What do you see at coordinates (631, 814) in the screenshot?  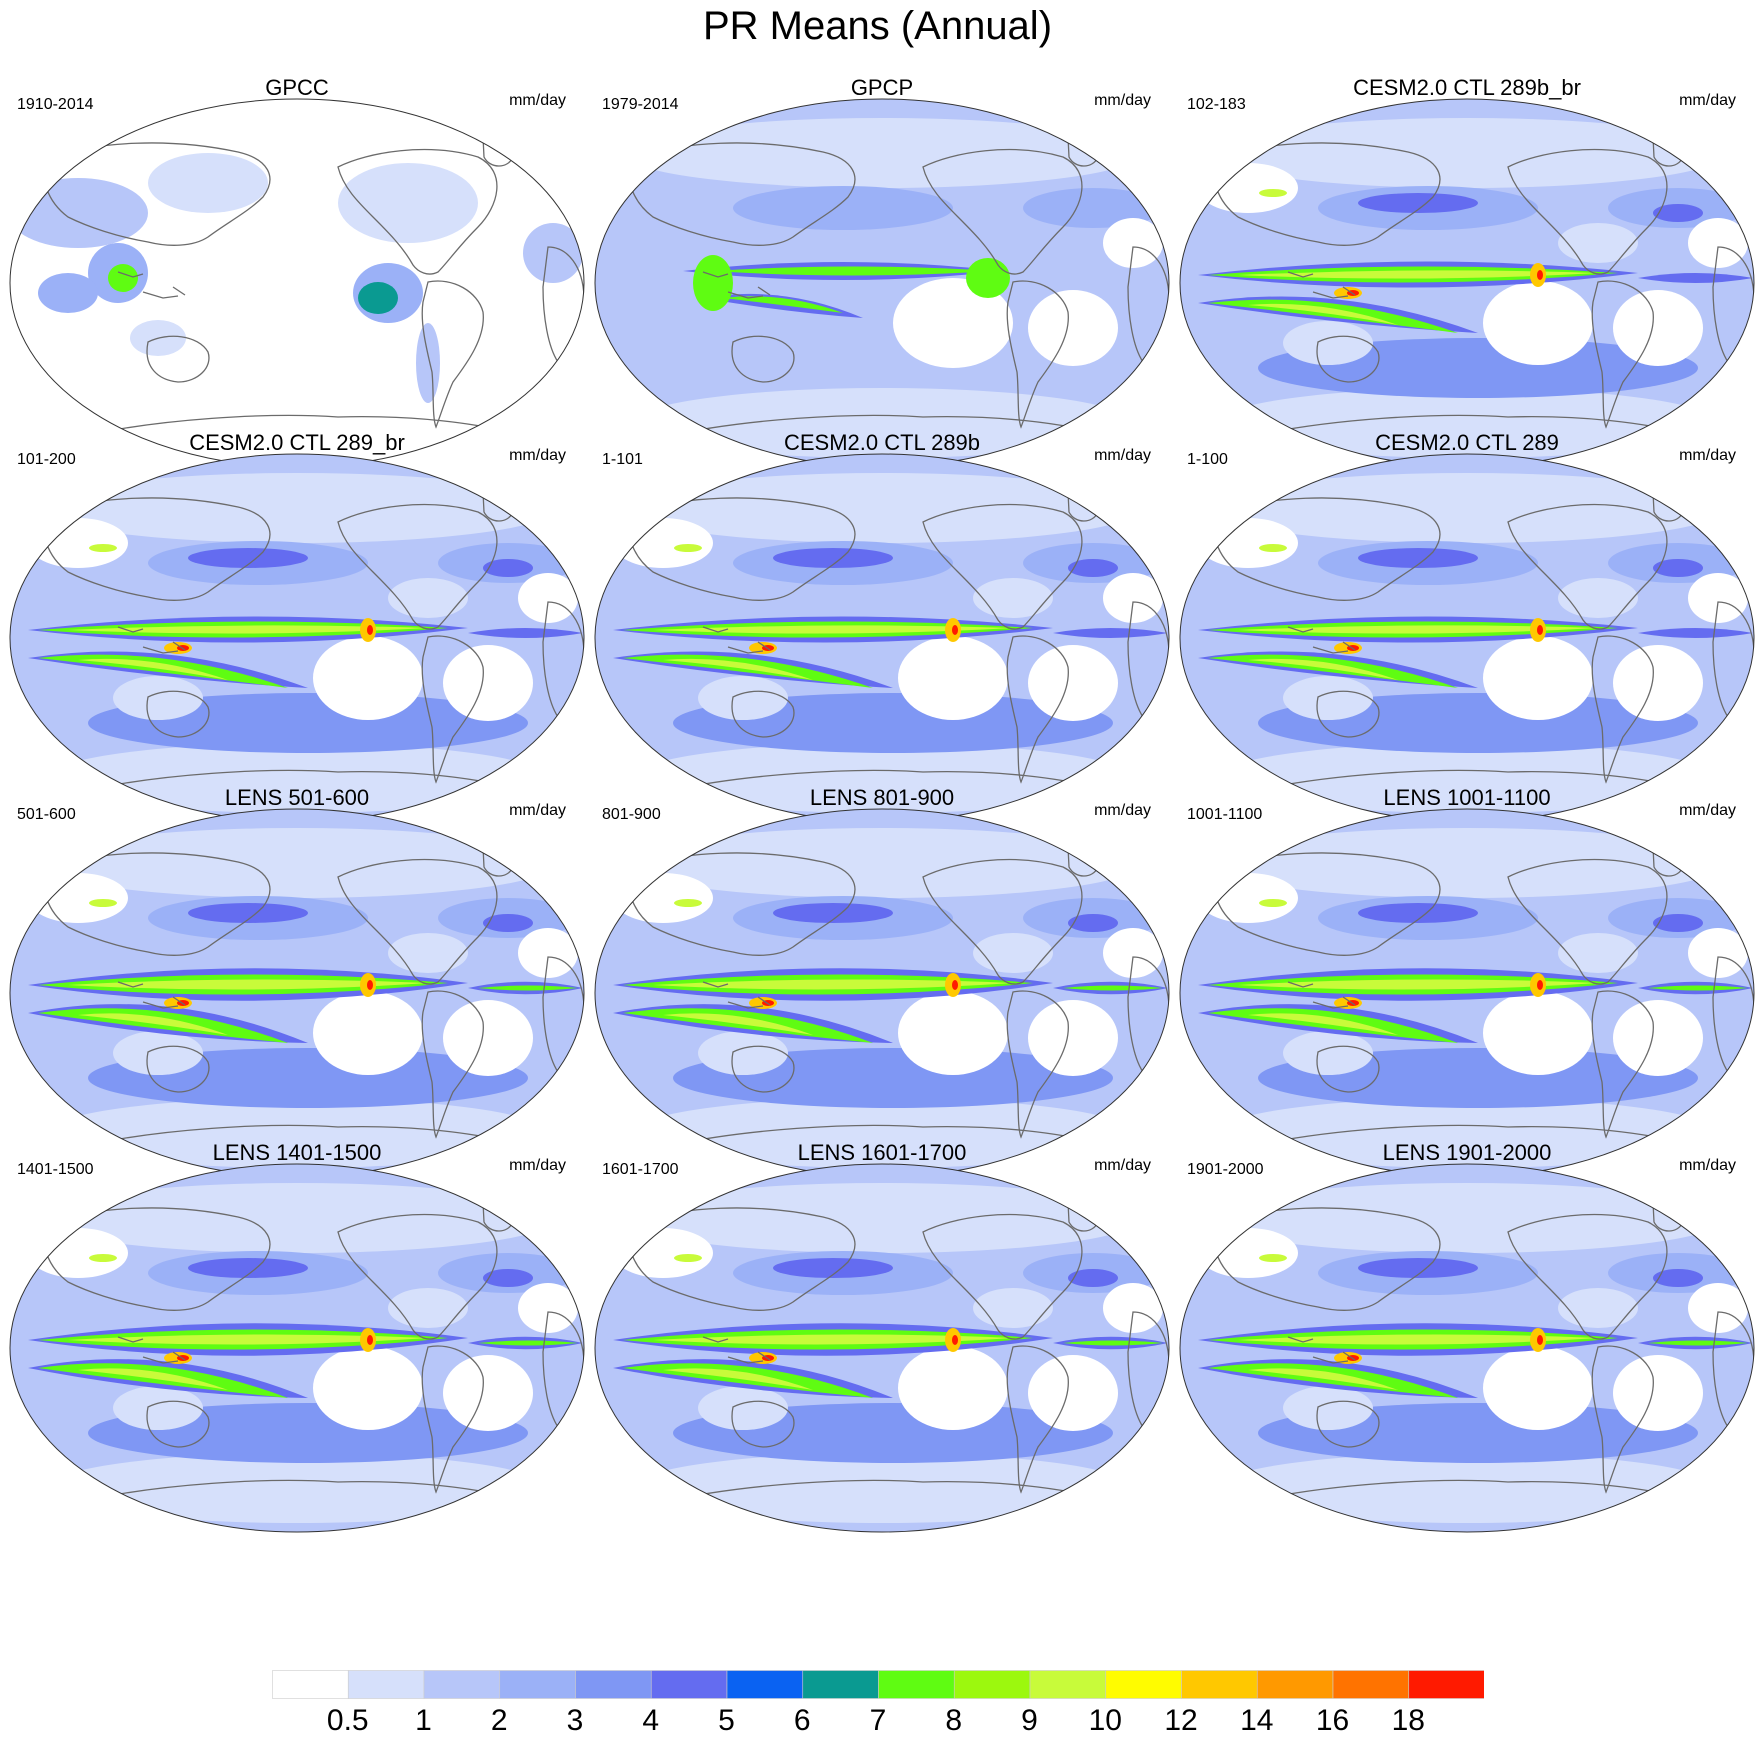 I see `panel-years: 801-900` at bounding box center [631, 814].